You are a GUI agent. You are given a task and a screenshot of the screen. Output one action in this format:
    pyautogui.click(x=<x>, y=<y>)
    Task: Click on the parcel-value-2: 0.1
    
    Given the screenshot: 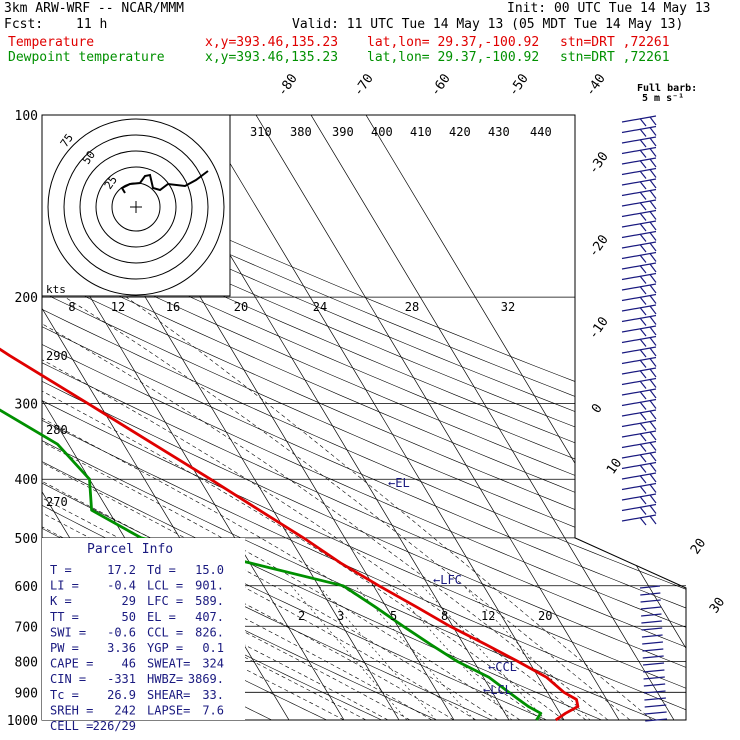 What is the action you would take?
    pyautogui.click(x=213, y=648)
    